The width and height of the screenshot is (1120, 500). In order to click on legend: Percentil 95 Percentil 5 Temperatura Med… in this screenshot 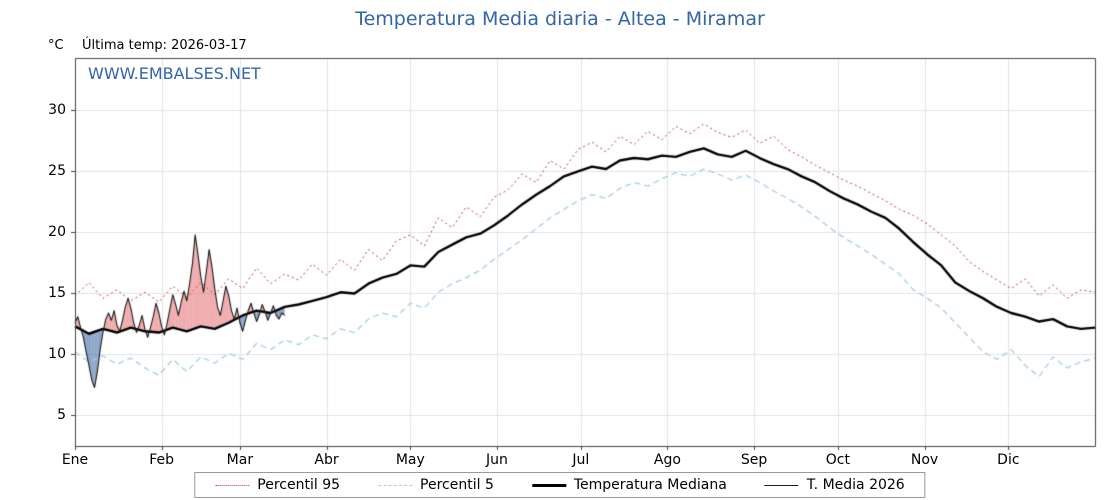, I will do `click(560, 485)`.